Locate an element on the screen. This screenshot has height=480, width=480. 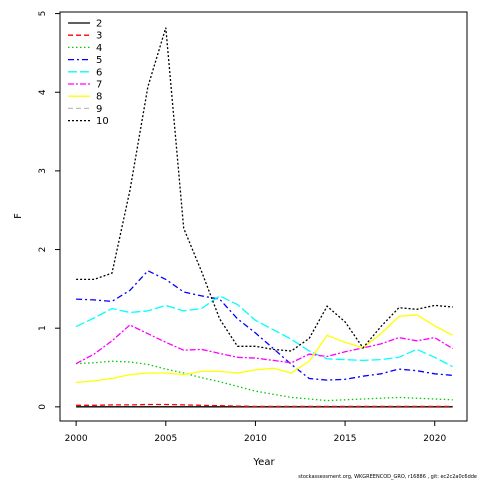
legend-label-9: 9 is located at coordinates (99, 109).